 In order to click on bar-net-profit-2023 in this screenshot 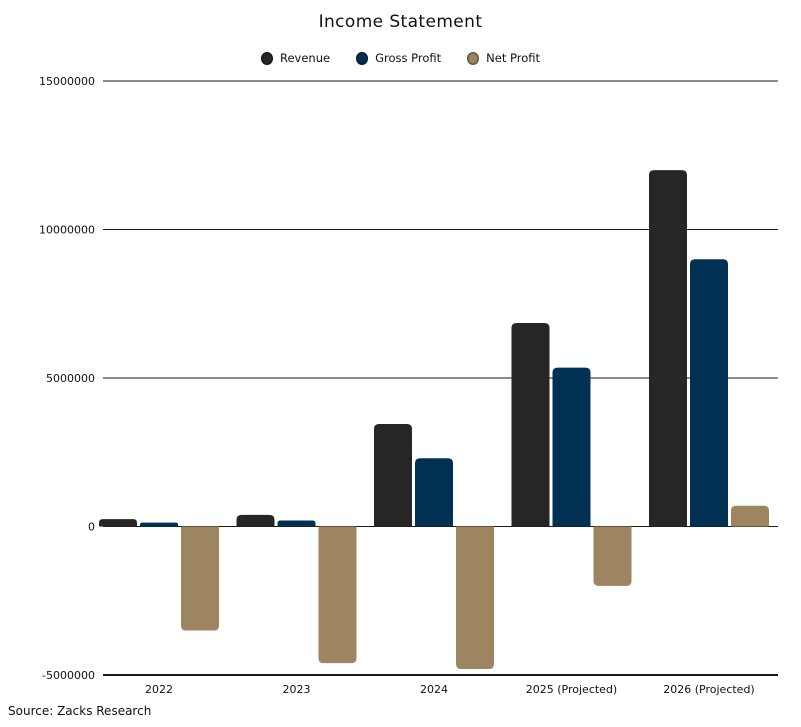, I will do `click(337, 595)`.